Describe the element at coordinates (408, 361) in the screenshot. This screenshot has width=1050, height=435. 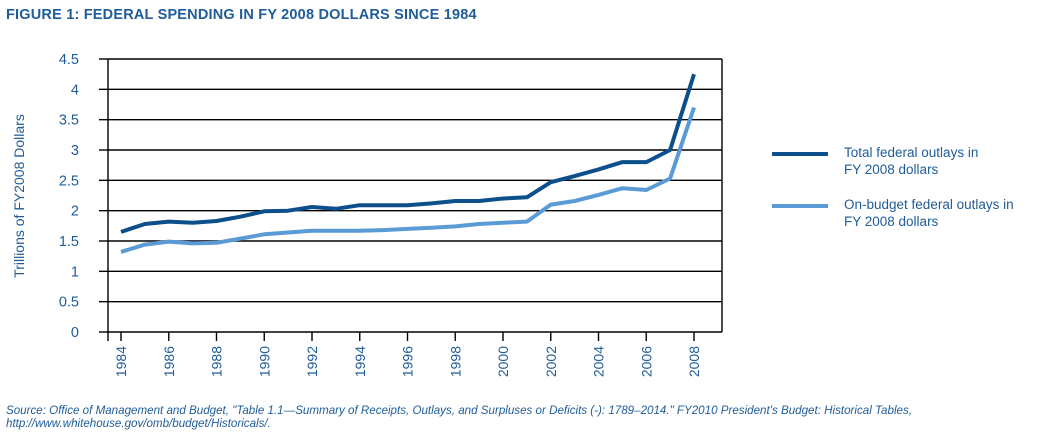
I see `x-tick-label: 1996` at that location.